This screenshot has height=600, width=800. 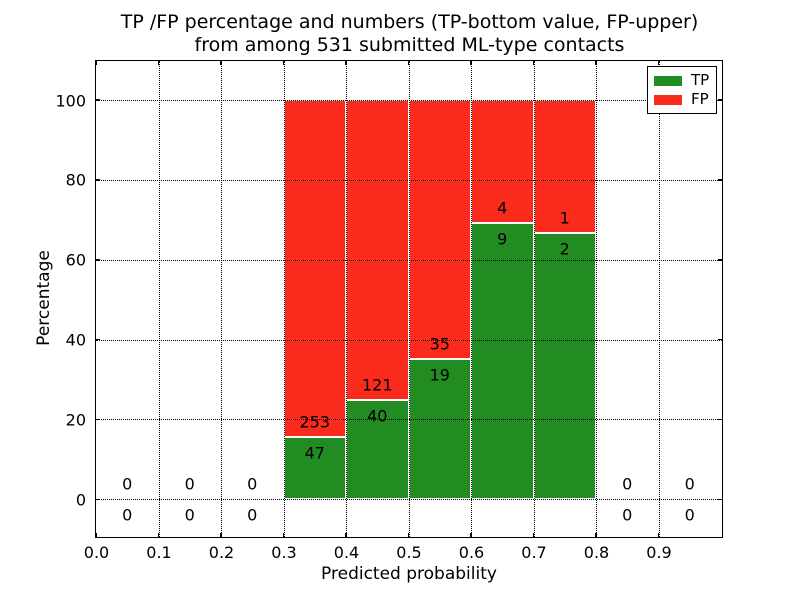 I want to click on y-tick-label: 100, so click(x=70, y=101).